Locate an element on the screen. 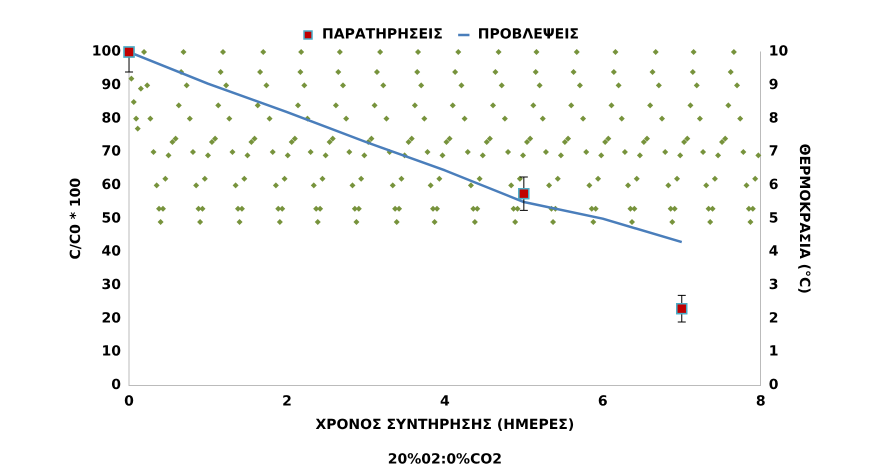  y2-tick-label: 7 is located at coordinates (773, 152).